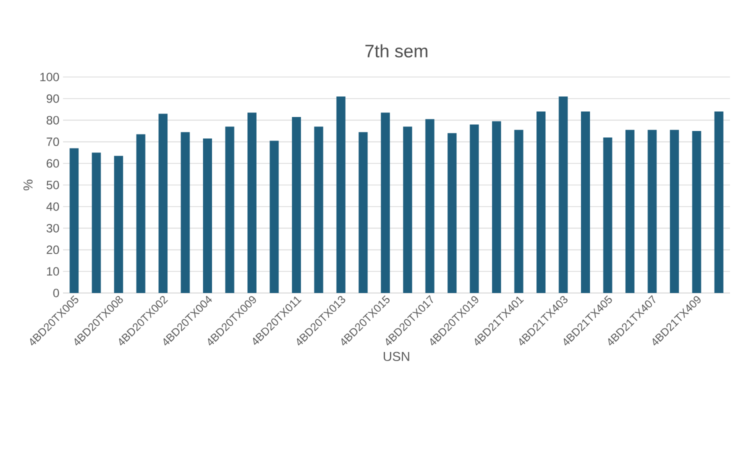 The image size is (749, 450). Describe the element at coordinates (53, 271) in the screenshot. I see `y-tick-label: 10` at that location.